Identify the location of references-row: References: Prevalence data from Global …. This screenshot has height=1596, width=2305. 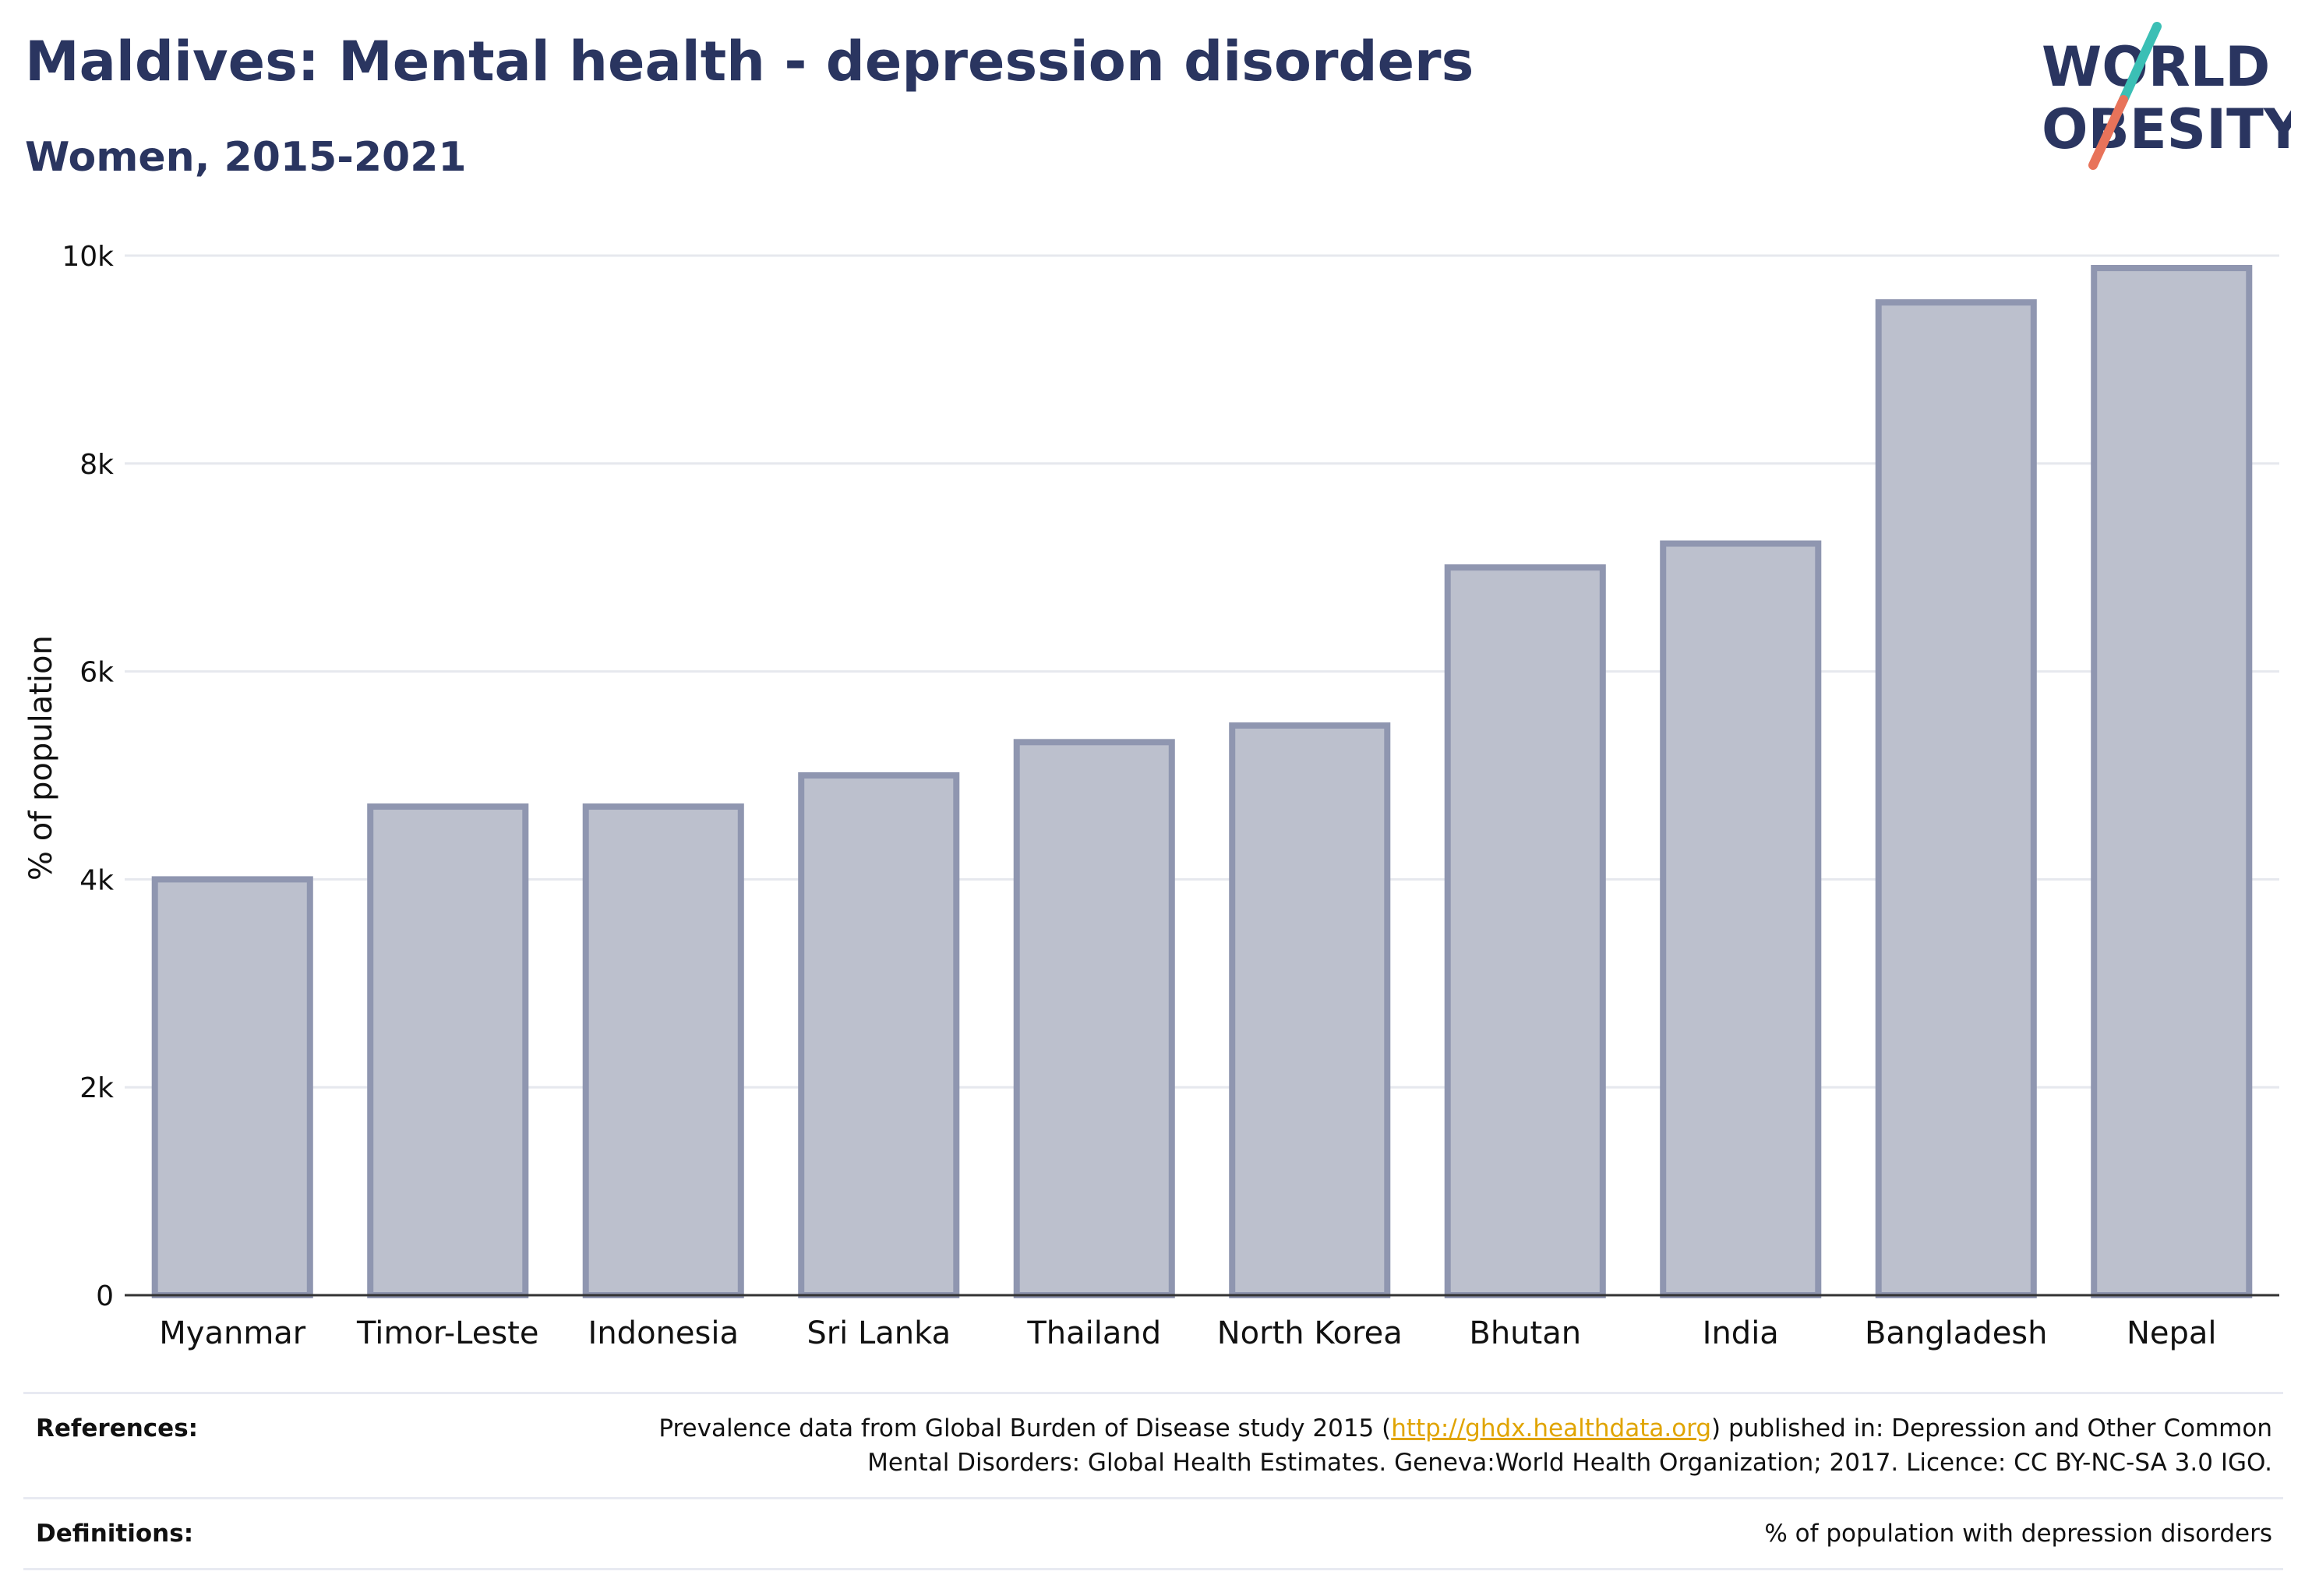
(1153, 1444).